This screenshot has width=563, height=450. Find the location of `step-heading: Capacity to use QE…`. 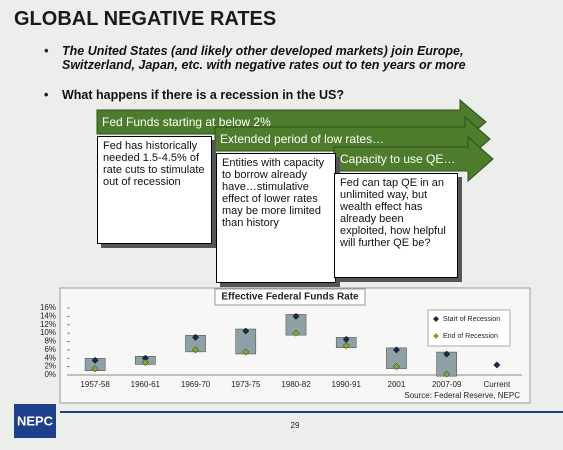

step-heading: Capacity to use QE… is located at coordinates (398, 159).